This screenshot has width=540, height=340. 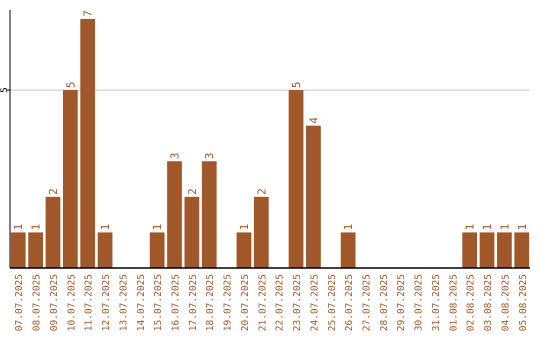 I want to click on x-tick-label: 14.07.2025, so click(x=141, y=303).